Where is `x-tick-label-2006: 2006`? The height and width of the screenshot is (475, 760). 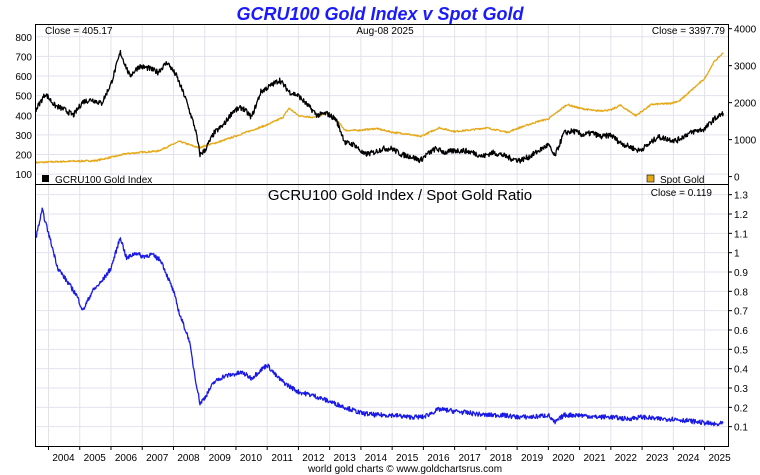
x-tick-label-2006: 2006 is located at coordinates (126, 458).